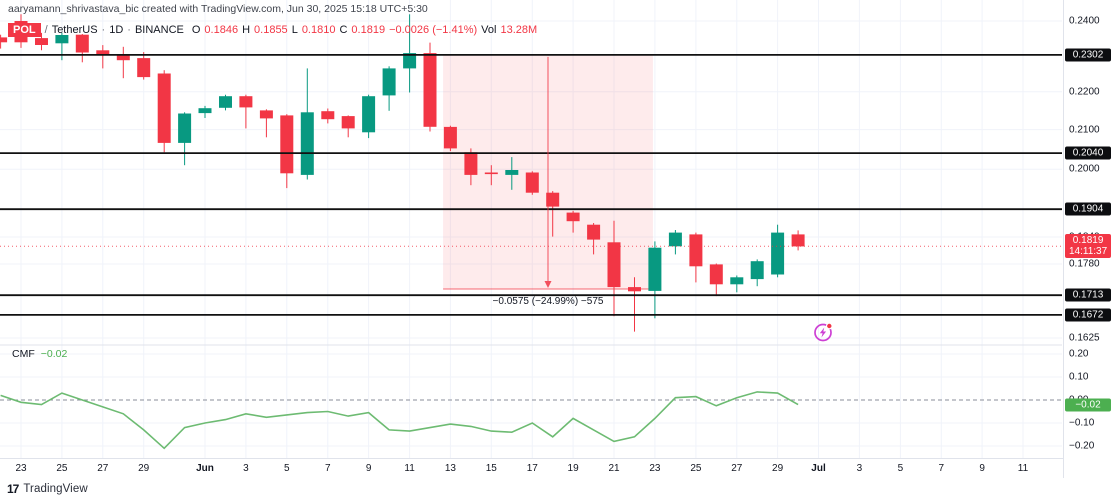 The height and width of the screenshot is (500, 1115). Describe the element at coordinates (1088, 209) in the screenshot. I see `level-price-badge: 0.1904` at that location.